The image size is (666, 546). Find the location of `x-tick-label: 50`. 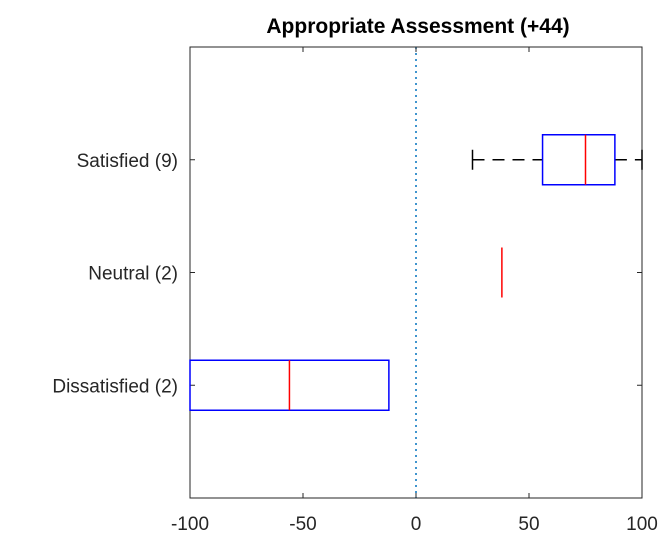

x-tick-label: 50 is located at coordinates (528, 524).